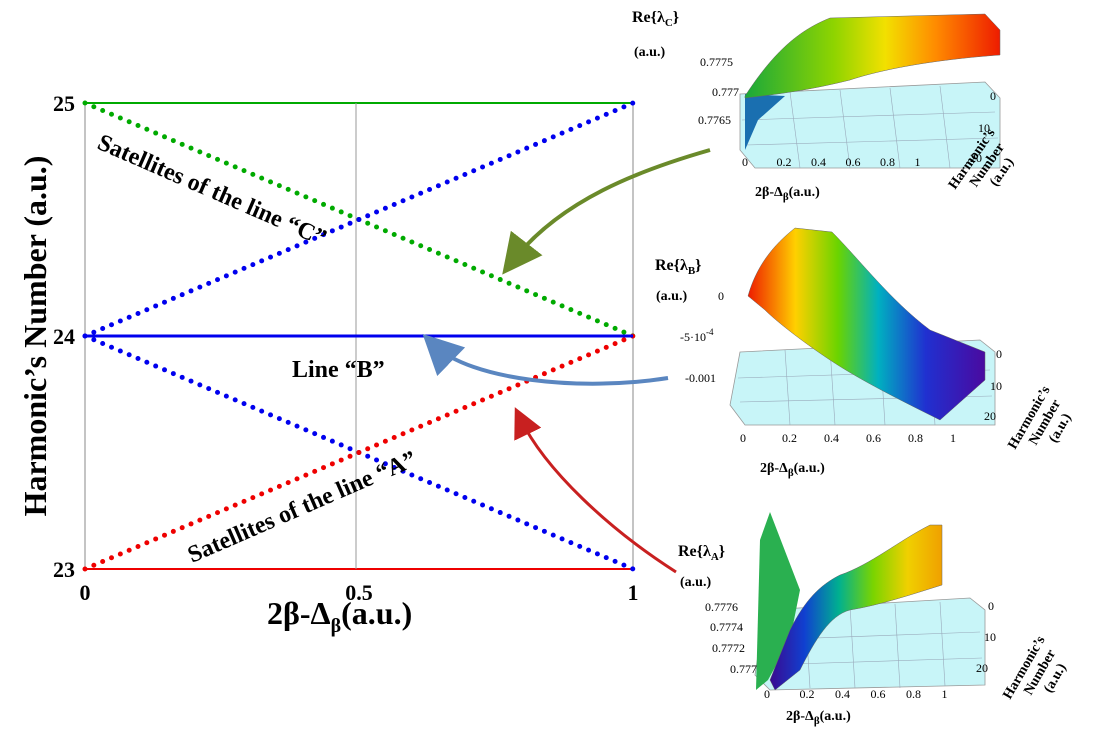 The width and height of the screenshot is (1093, 734). What do you see at coordinates (842, 694) in the screenshot?
I see `inset-x-tick-3-2: 0.4` at bounding box center [842, 694].